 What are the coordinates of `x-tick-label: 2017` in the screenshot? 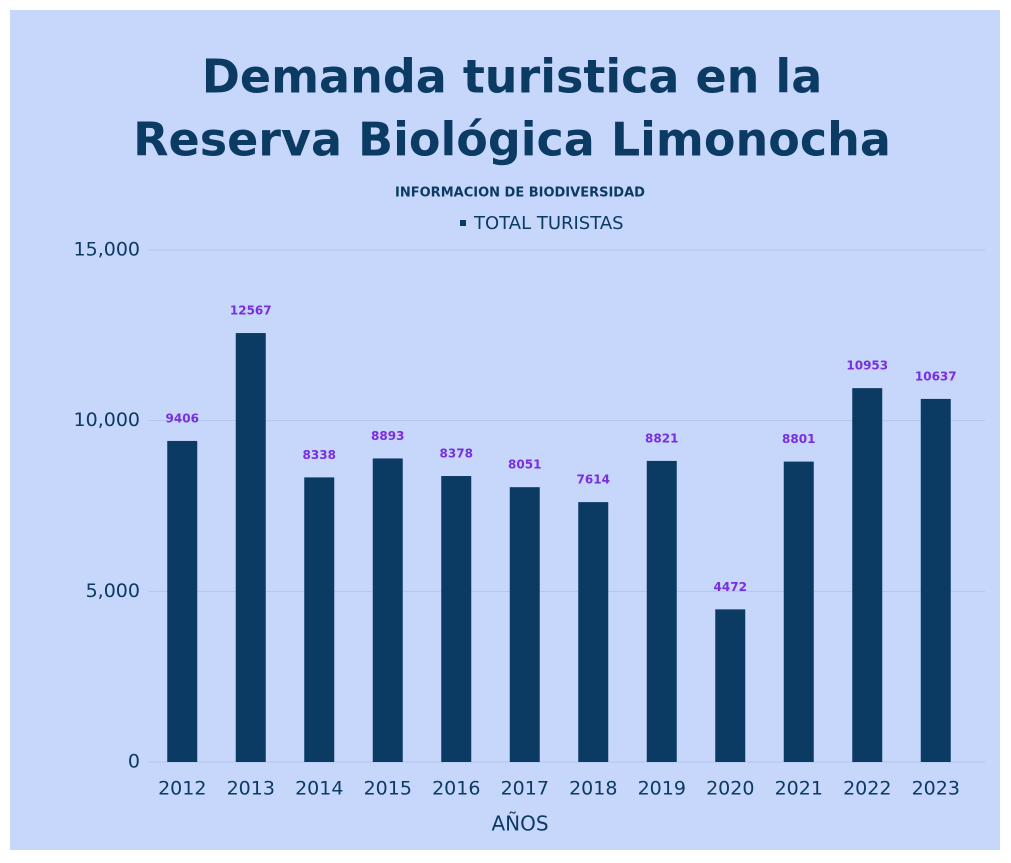 It's located at (525, 789).